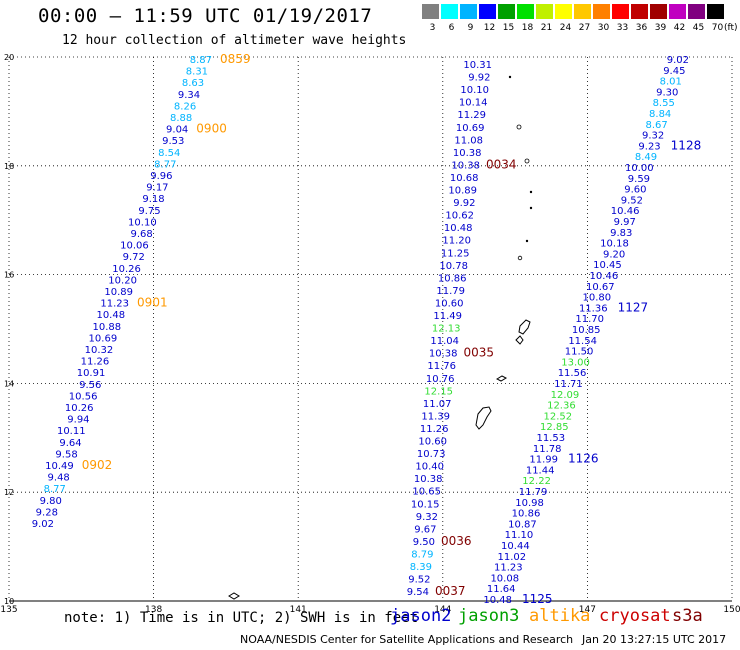  I want to click on wave-height-label: 11.39, so click(435, 416).